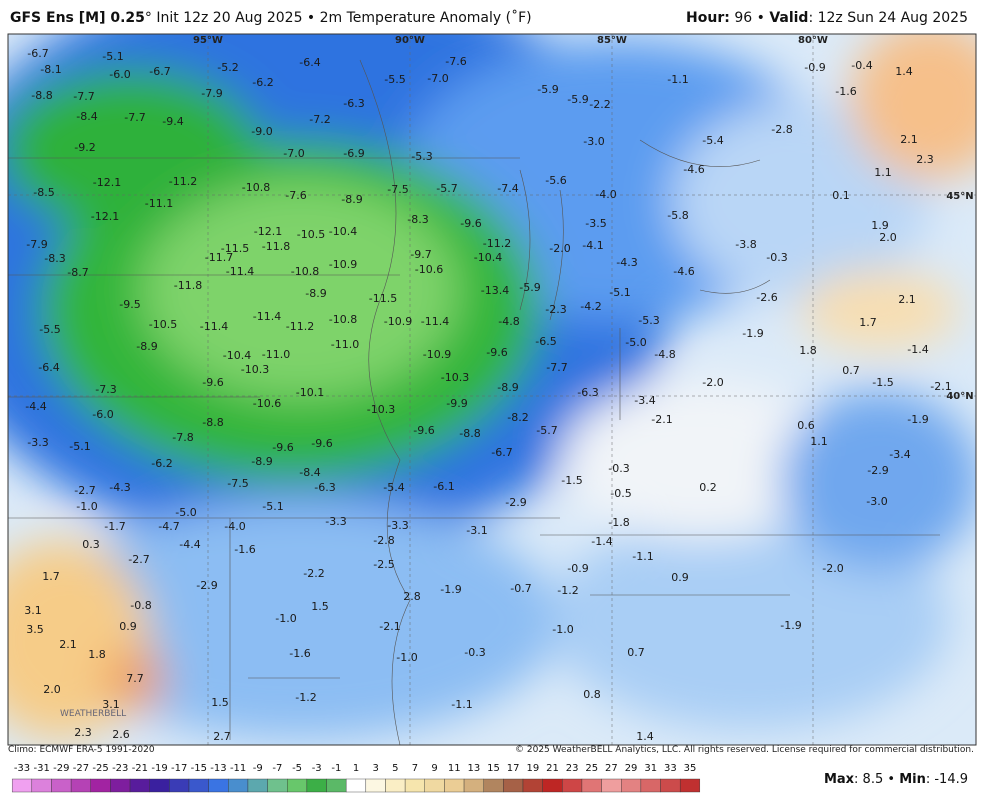  I want to click on colorbar-tick-label: 7, so click(415, 768).